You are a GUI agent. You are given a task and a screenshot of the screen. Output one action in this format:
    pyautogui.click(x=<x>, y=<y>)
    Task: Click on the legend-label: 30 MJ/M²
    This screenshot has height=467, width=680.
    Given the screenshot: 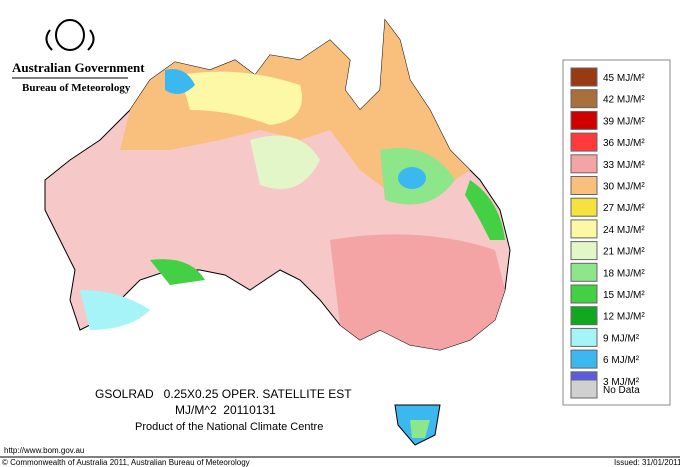 What is the action you would take?
    pyautogui.click(x=624, y=187)
    